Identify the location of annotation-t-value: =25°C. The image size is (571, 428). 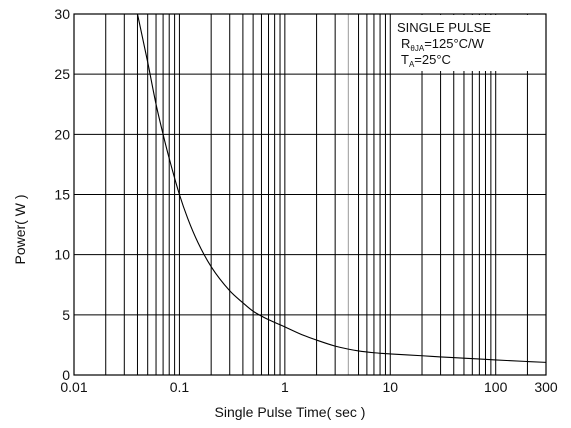
(432, 59).